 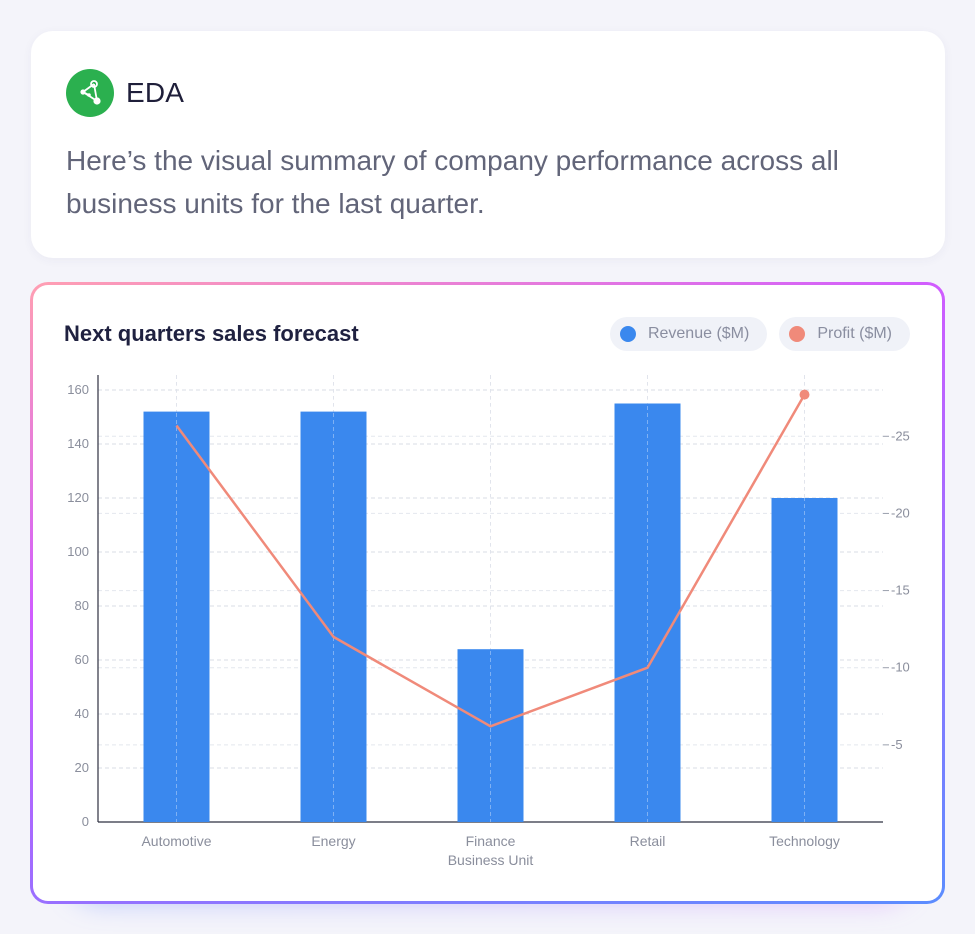 What do you see at coordinates (82, 605) in the screenshot?
I see `y-left-tick-label: 80` at bounding box center [82, 605].